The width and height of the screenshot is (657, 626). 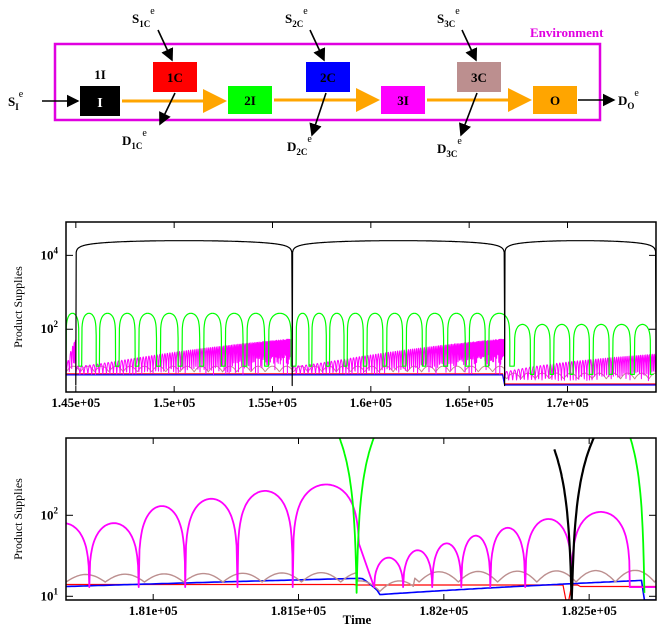 I want to click on box-I, so click(x=100, y=101).